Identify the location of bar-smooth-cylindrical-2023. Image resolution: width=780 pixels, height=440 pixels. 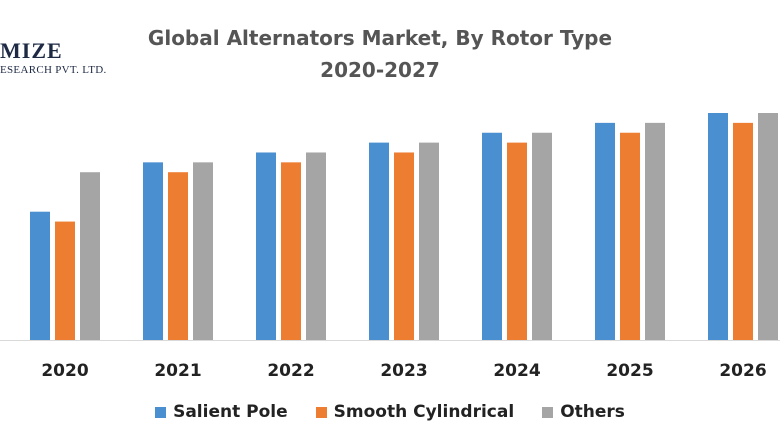
(404, 246).